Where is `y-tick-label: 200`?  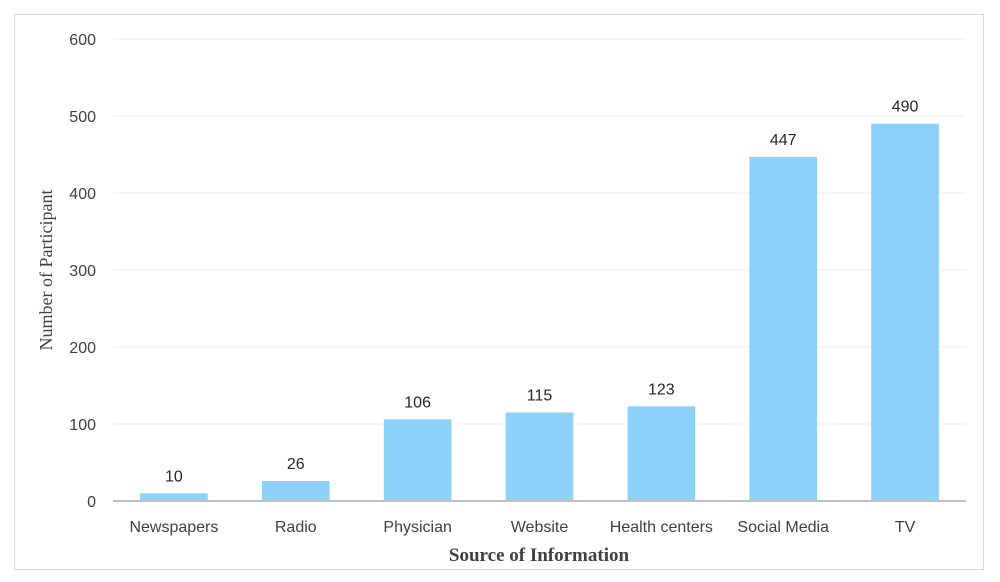 y-tick-label: 200 is located at coordinates (82, 348).